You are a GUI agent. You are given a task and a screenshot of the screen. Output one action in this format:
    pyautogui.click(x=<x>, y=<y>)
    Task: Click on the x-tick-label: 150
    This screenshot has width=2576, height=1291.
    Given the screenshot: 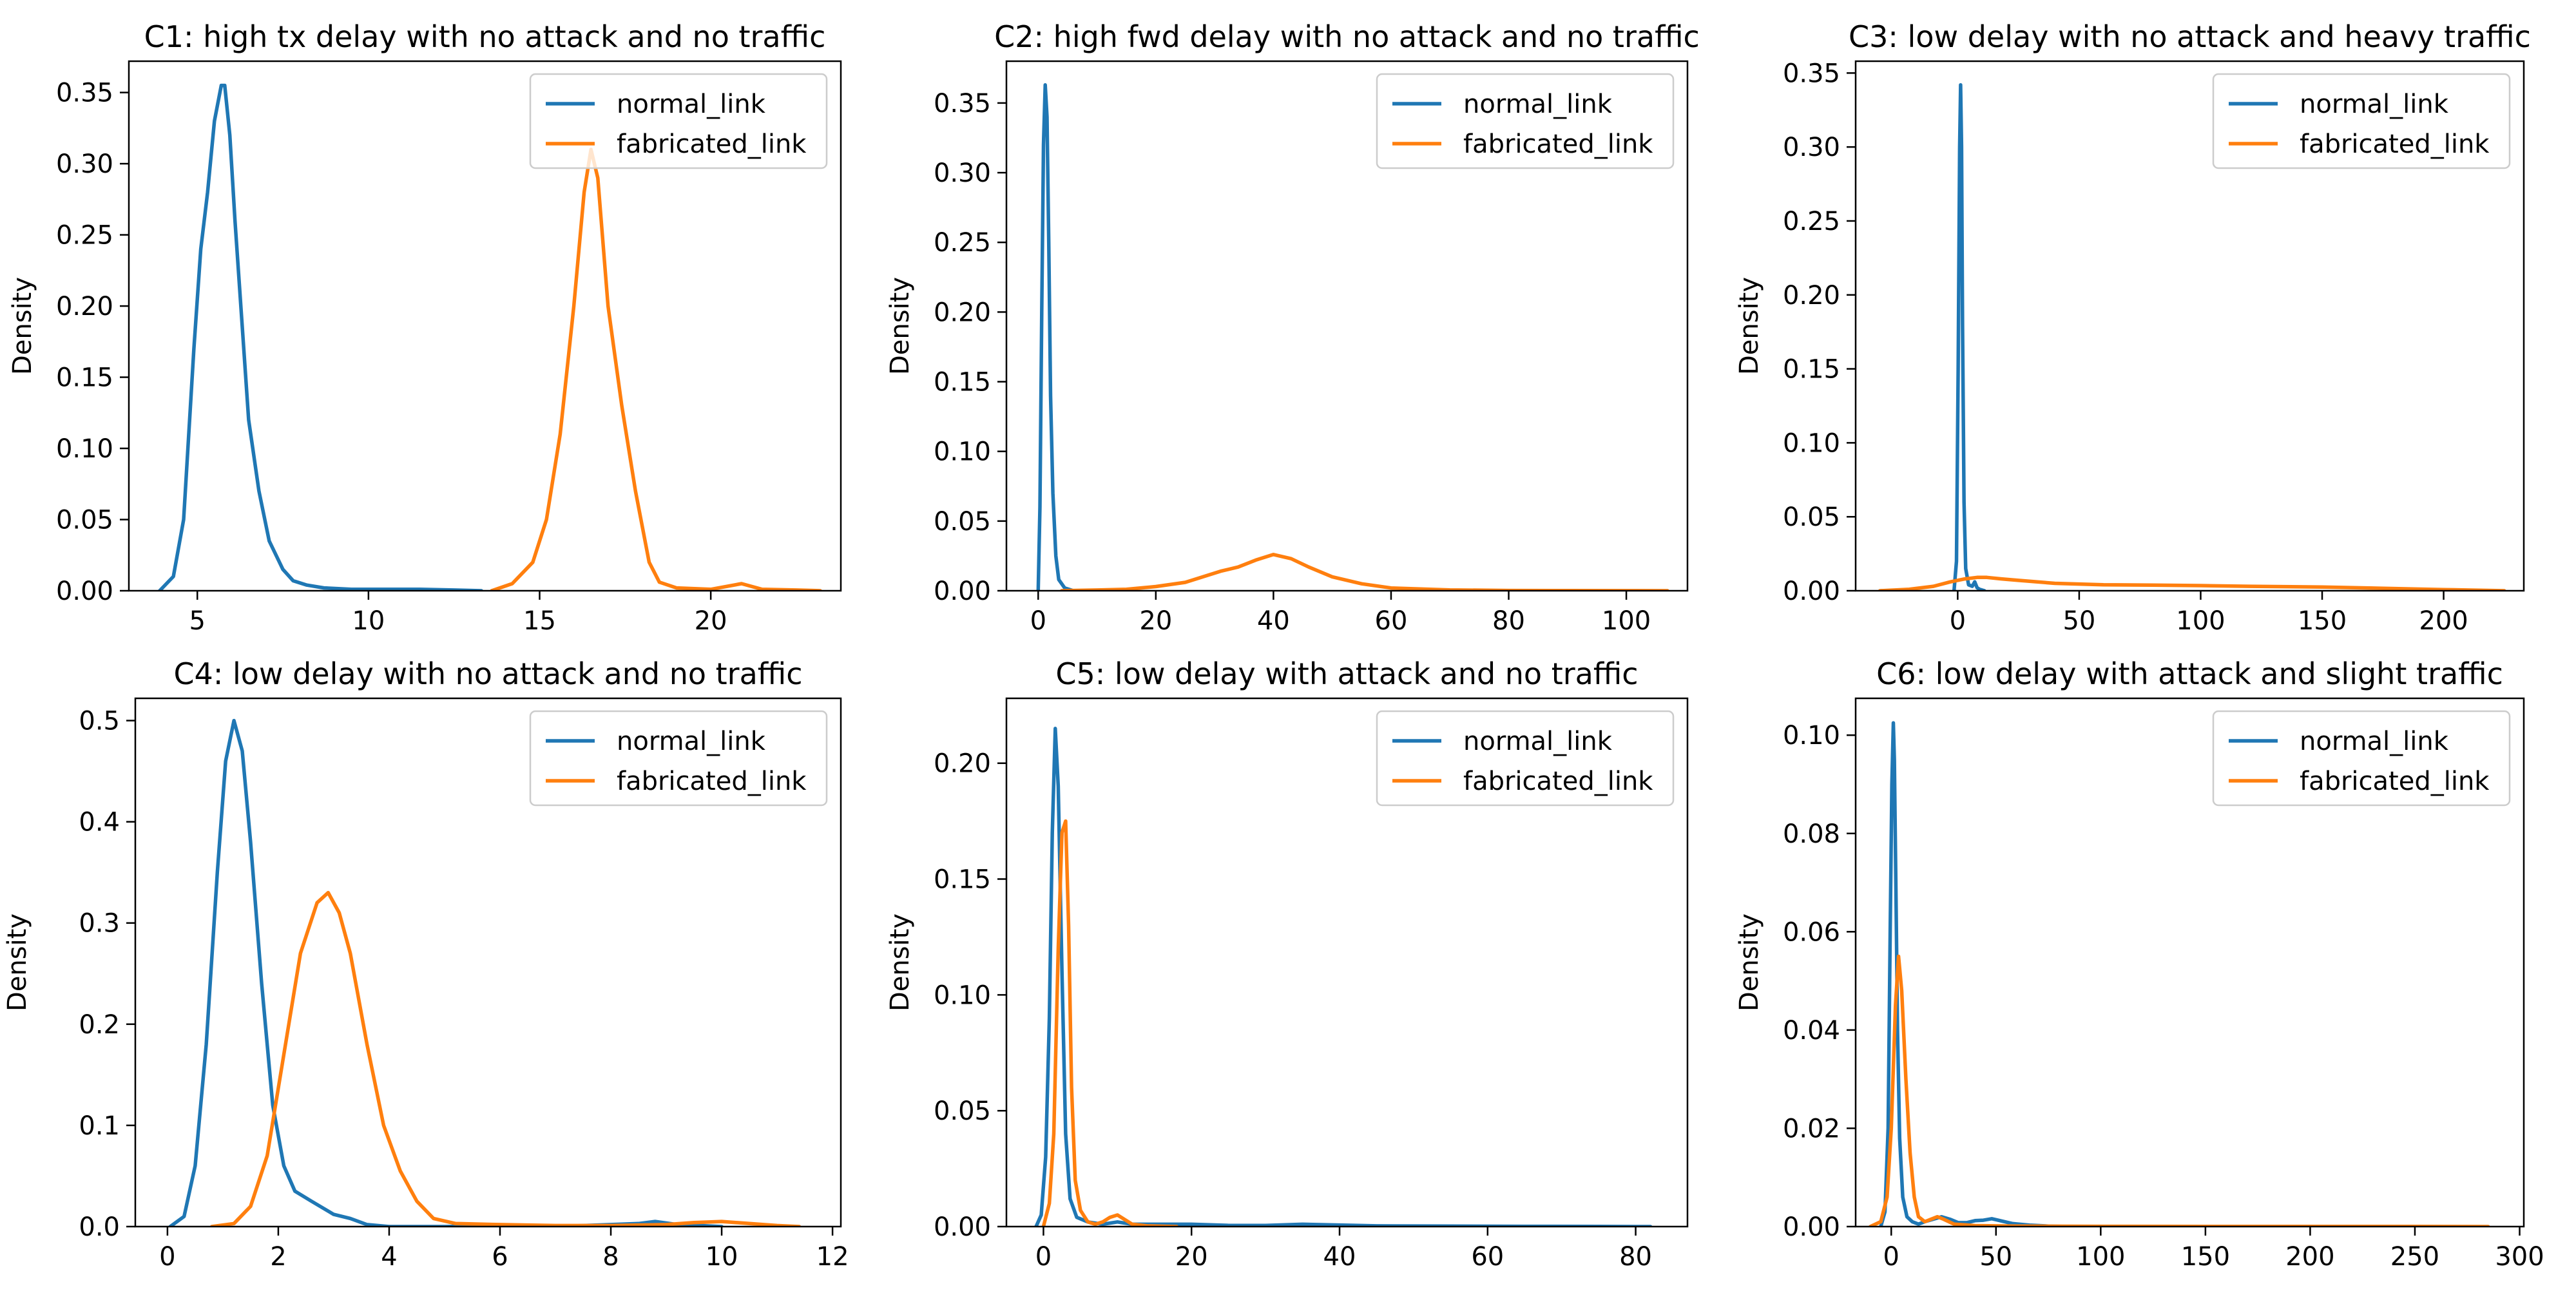 What is the action you would take?
    pyautogui.click(x=2205, y=1257)
    